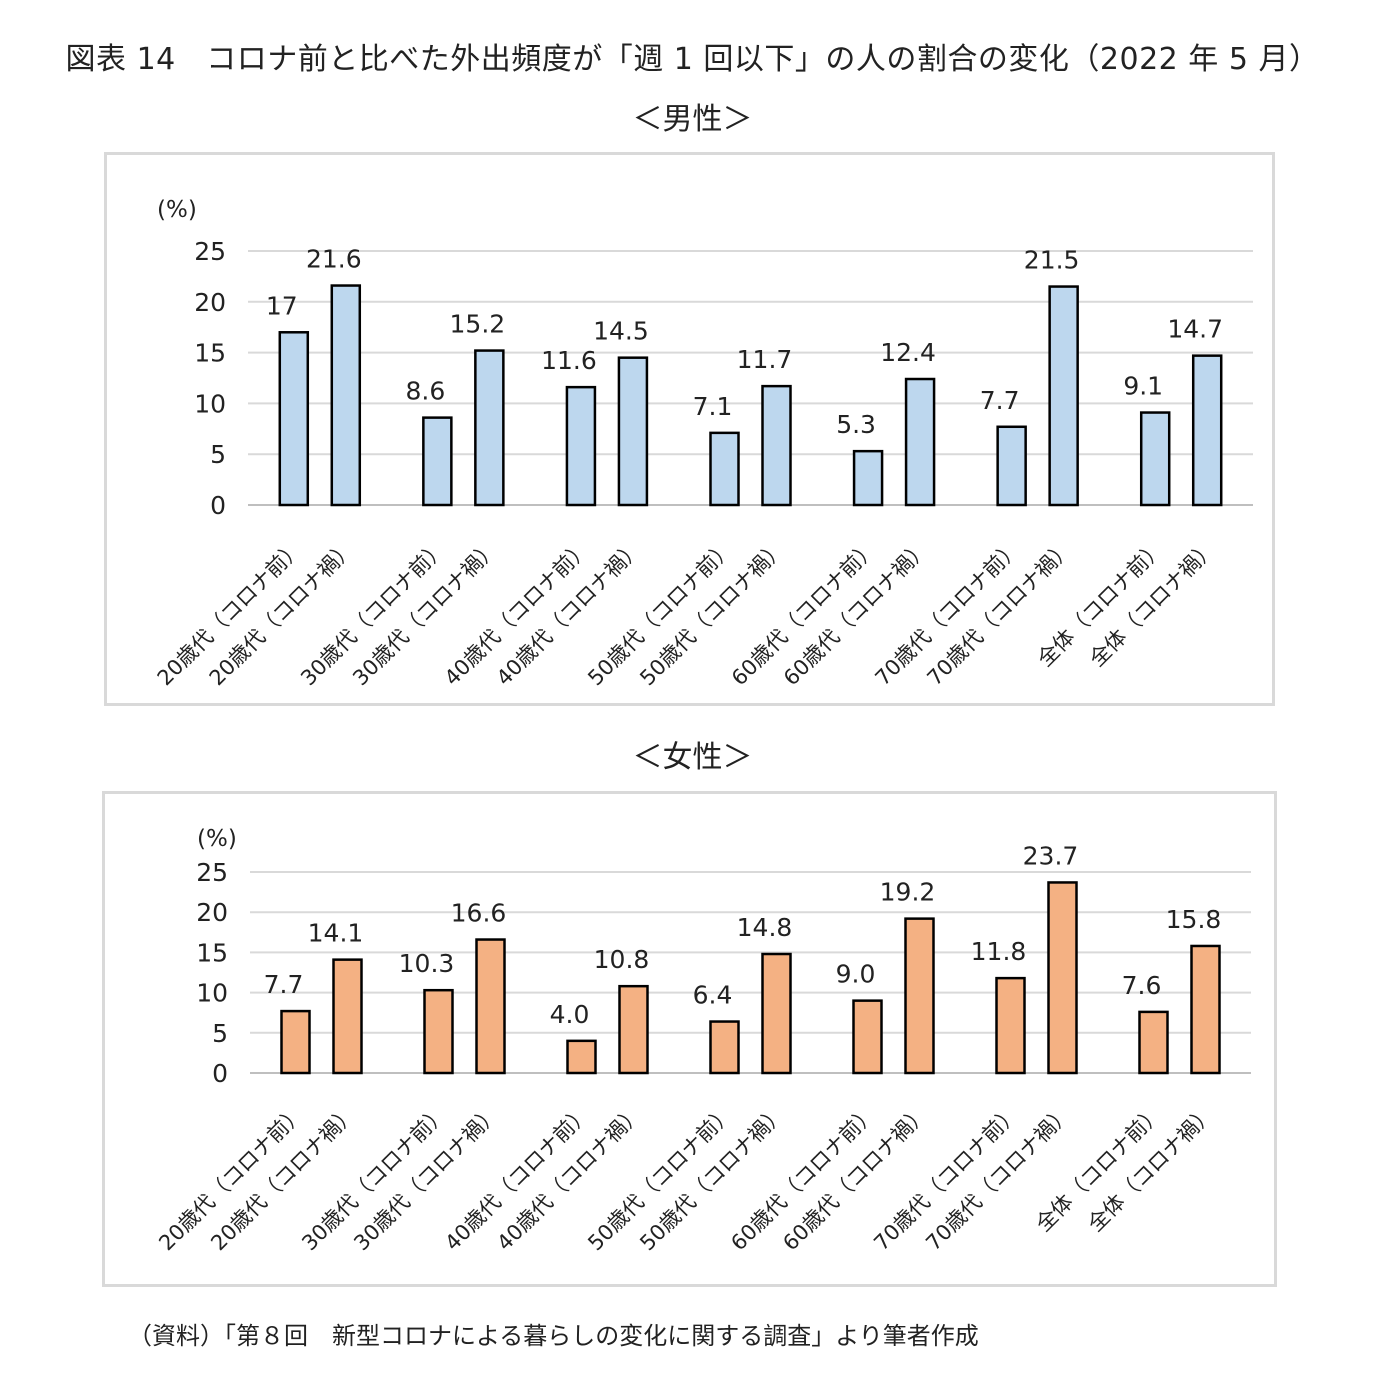 The height and width of the screenshot is (1392, 1385). What do you see at coordinates (1052, 260) in the screenshot?
I see `data-label: 21.5` at bounding box center [1052, 260].